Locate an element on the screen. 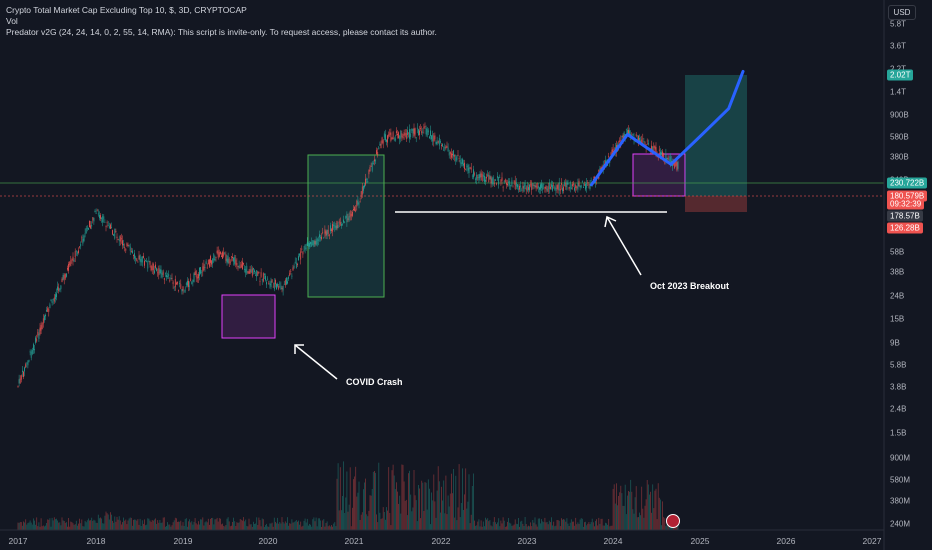 The height and width of the screenshot is (550, 932). price-label: 2.02T is located at coordinates (900, 75).